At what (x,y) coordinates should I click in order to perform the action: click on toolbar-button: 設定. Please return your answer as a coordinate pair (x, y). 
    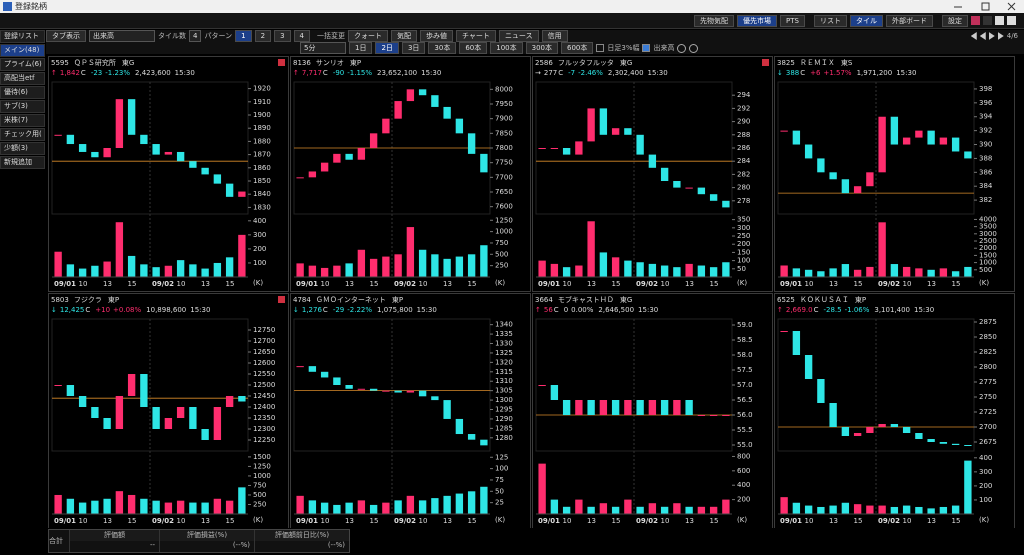
    Looking at the image, I should click on (955, 20).